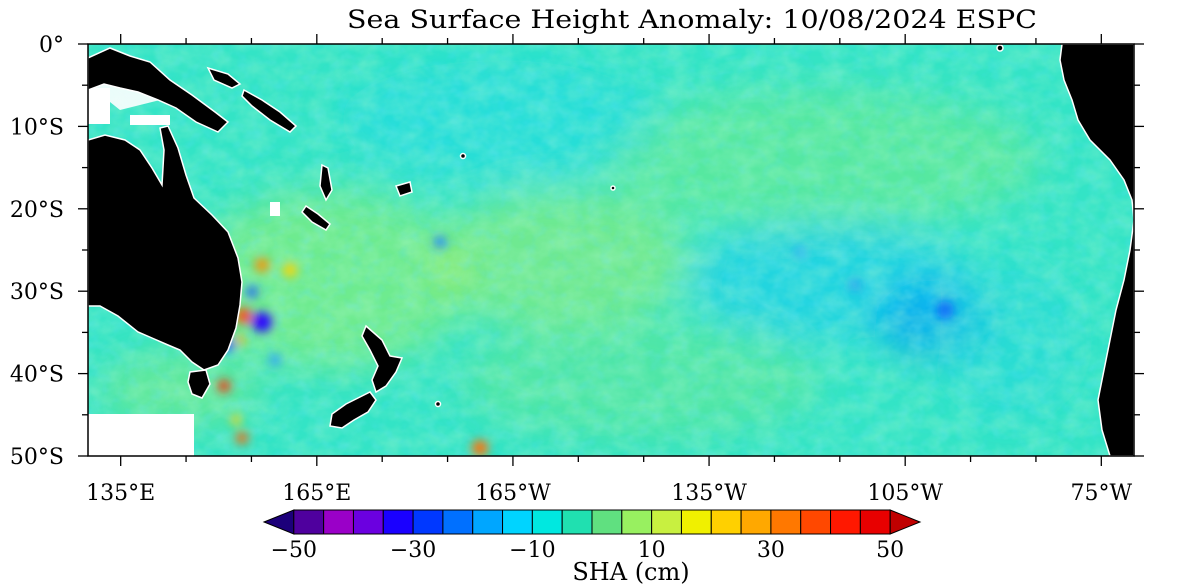  I want to click on colorbar-tick-label: −50, so click(294, 550).